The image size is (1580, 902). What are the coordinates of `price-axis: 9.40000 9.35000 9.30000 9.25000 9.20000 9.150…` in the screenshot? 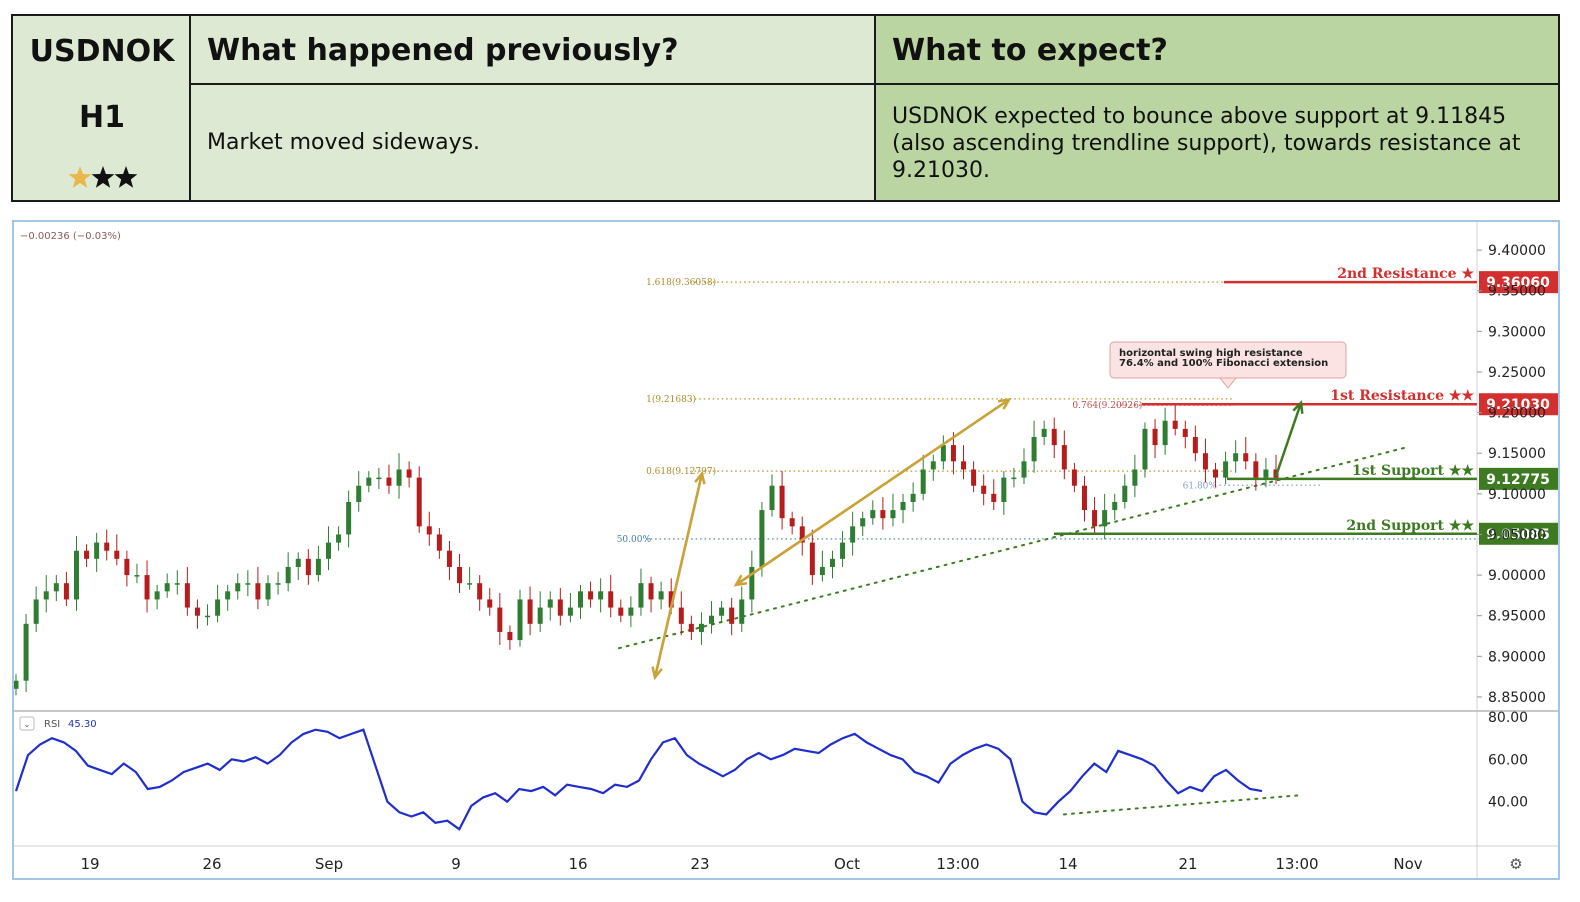 It's located at (1511, 474).